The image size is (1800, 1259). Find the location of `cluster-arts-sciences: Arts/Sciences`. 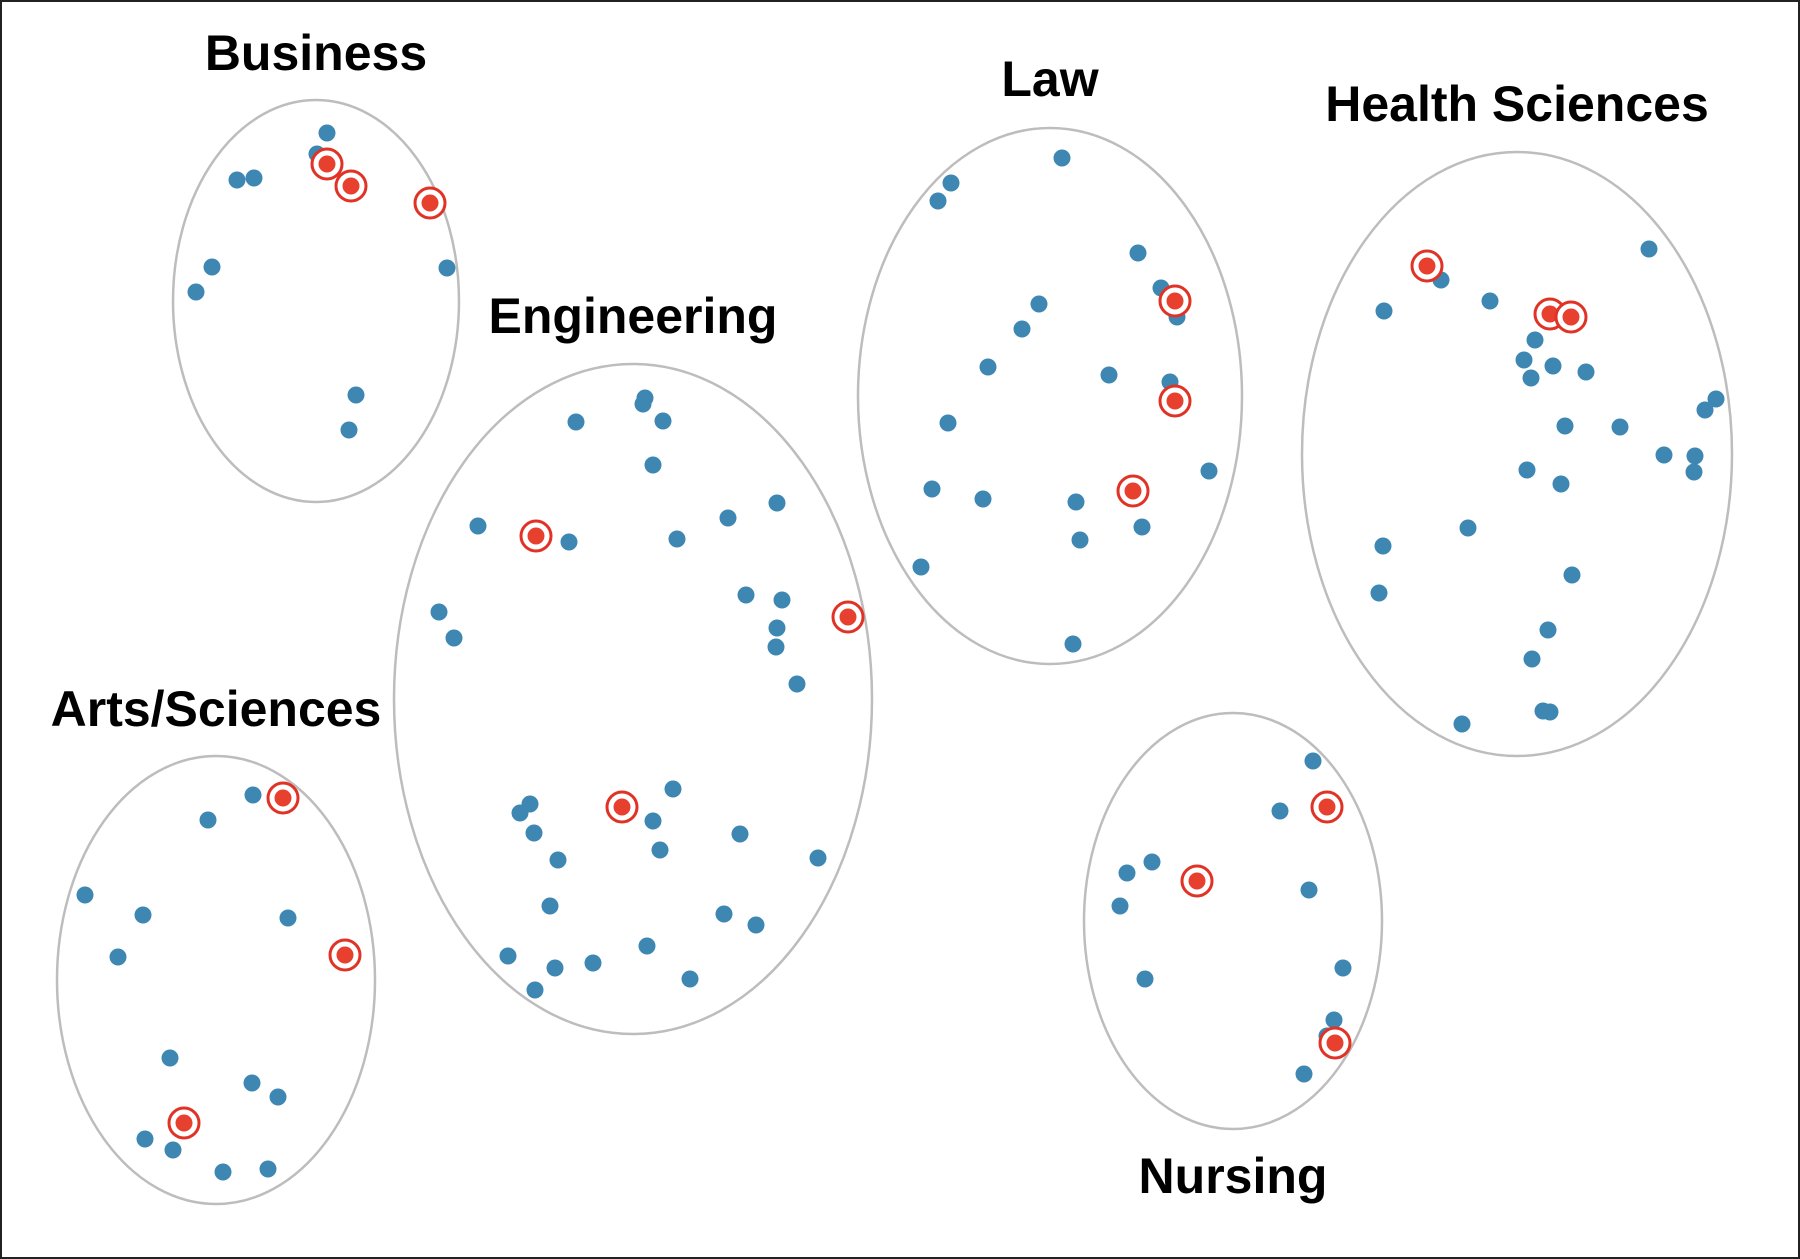

cluster-arts-sciences: Arts/Sciences is located at coordinates (216, 943).